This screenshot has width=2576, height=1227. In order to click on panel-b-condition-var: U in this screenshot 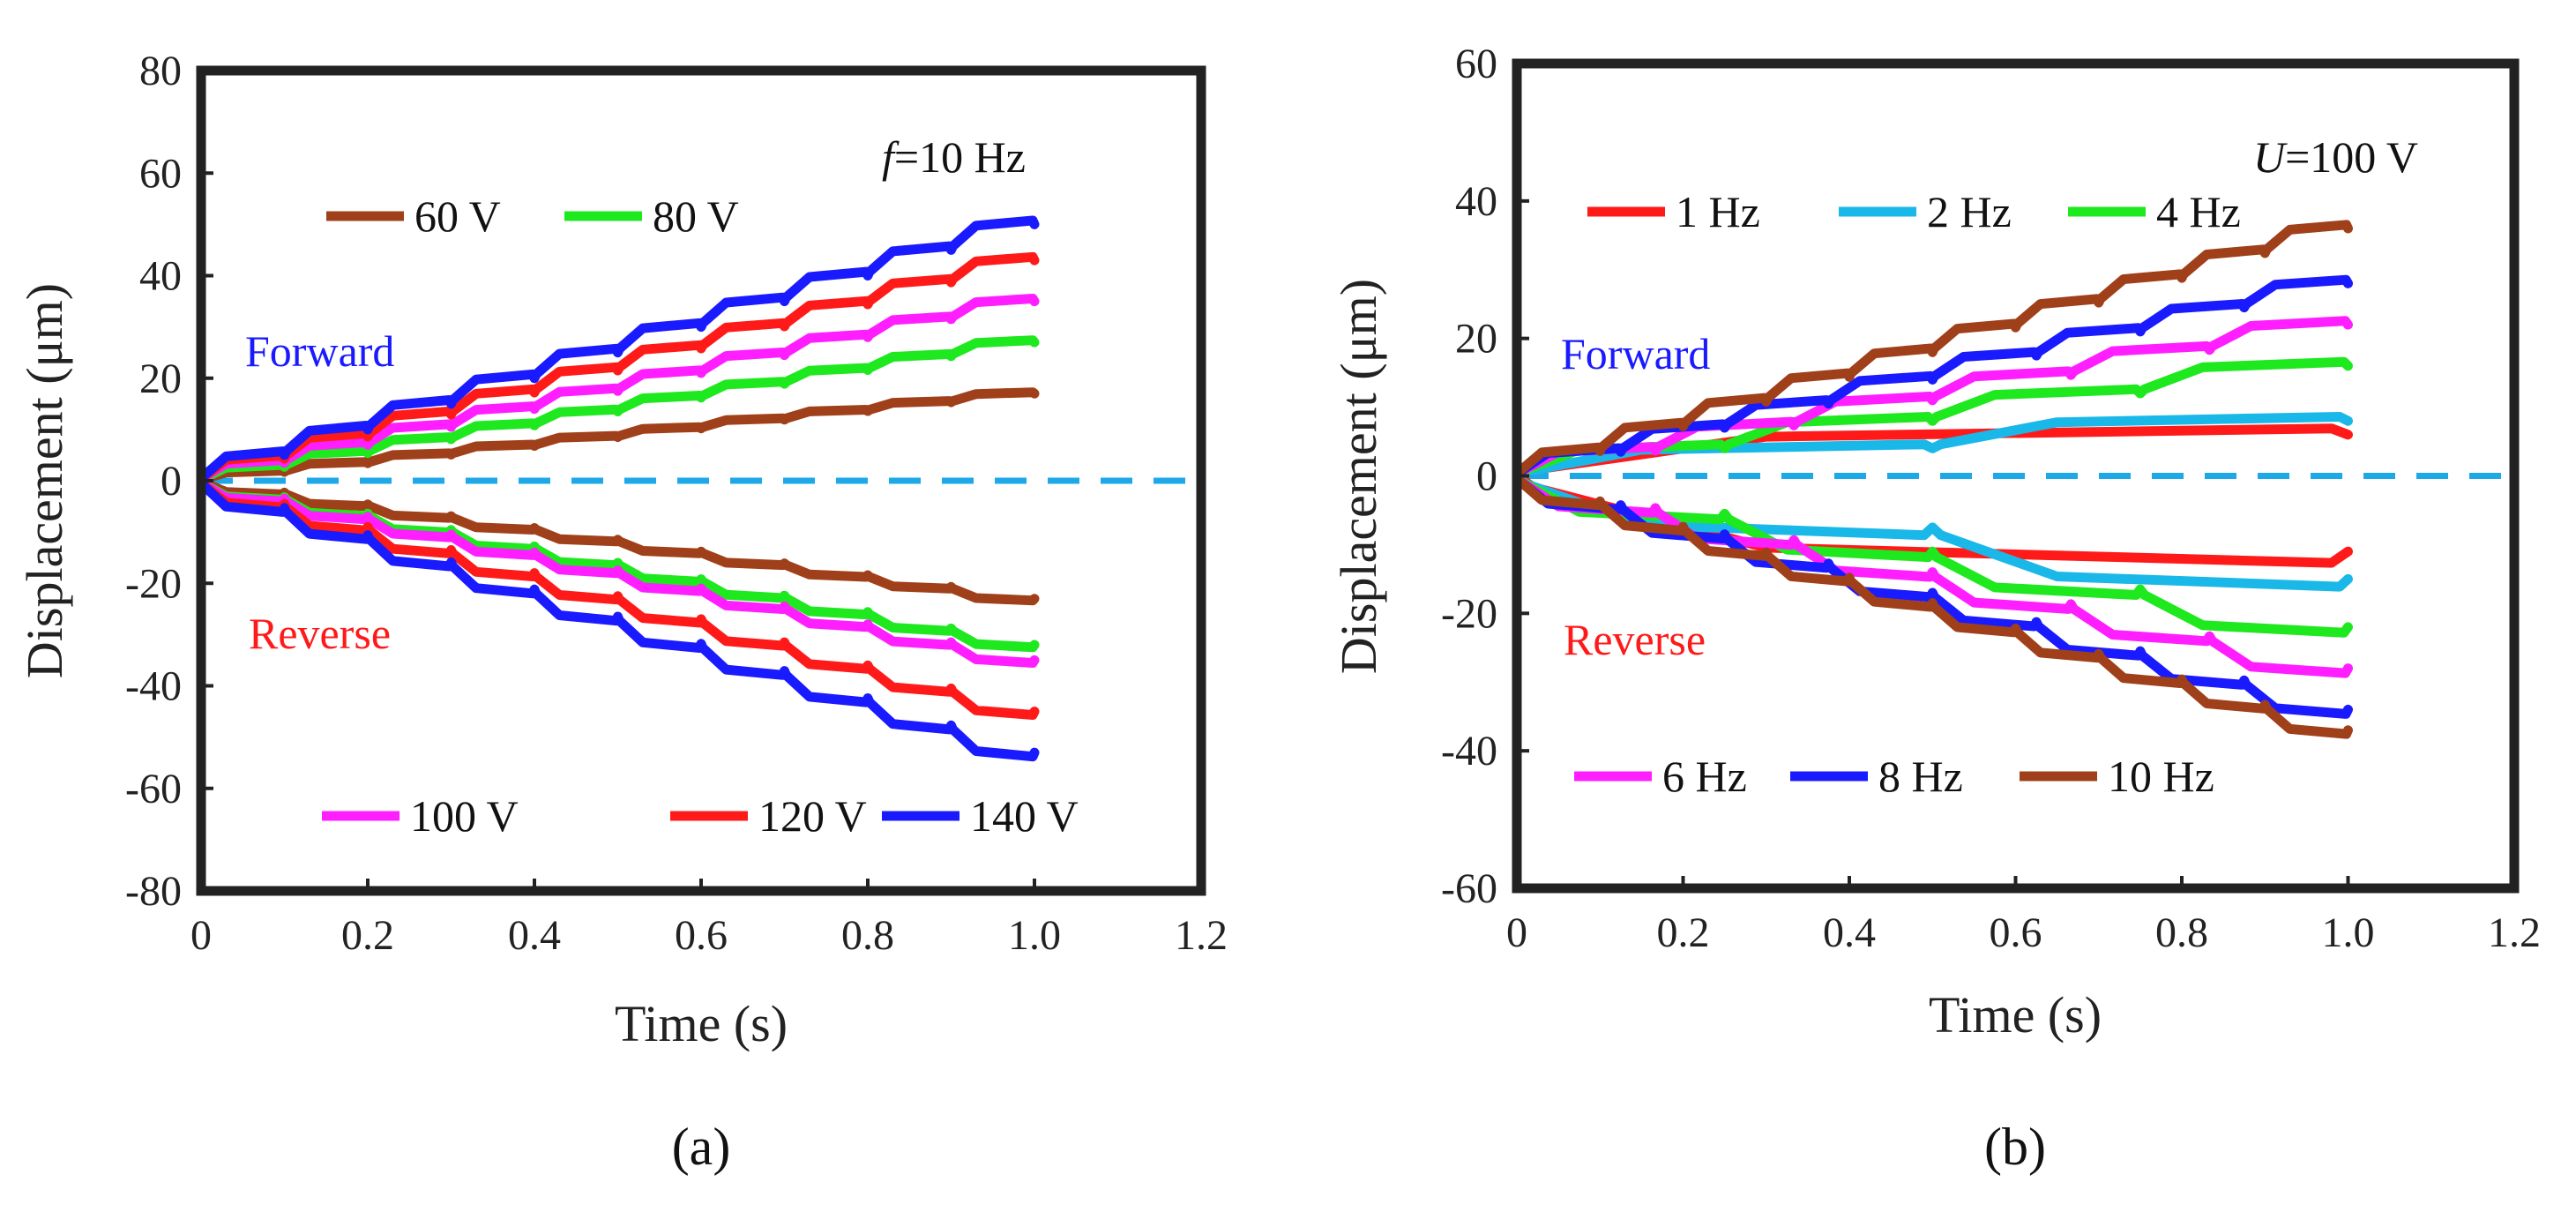, I will do `click(2270, 157)`.